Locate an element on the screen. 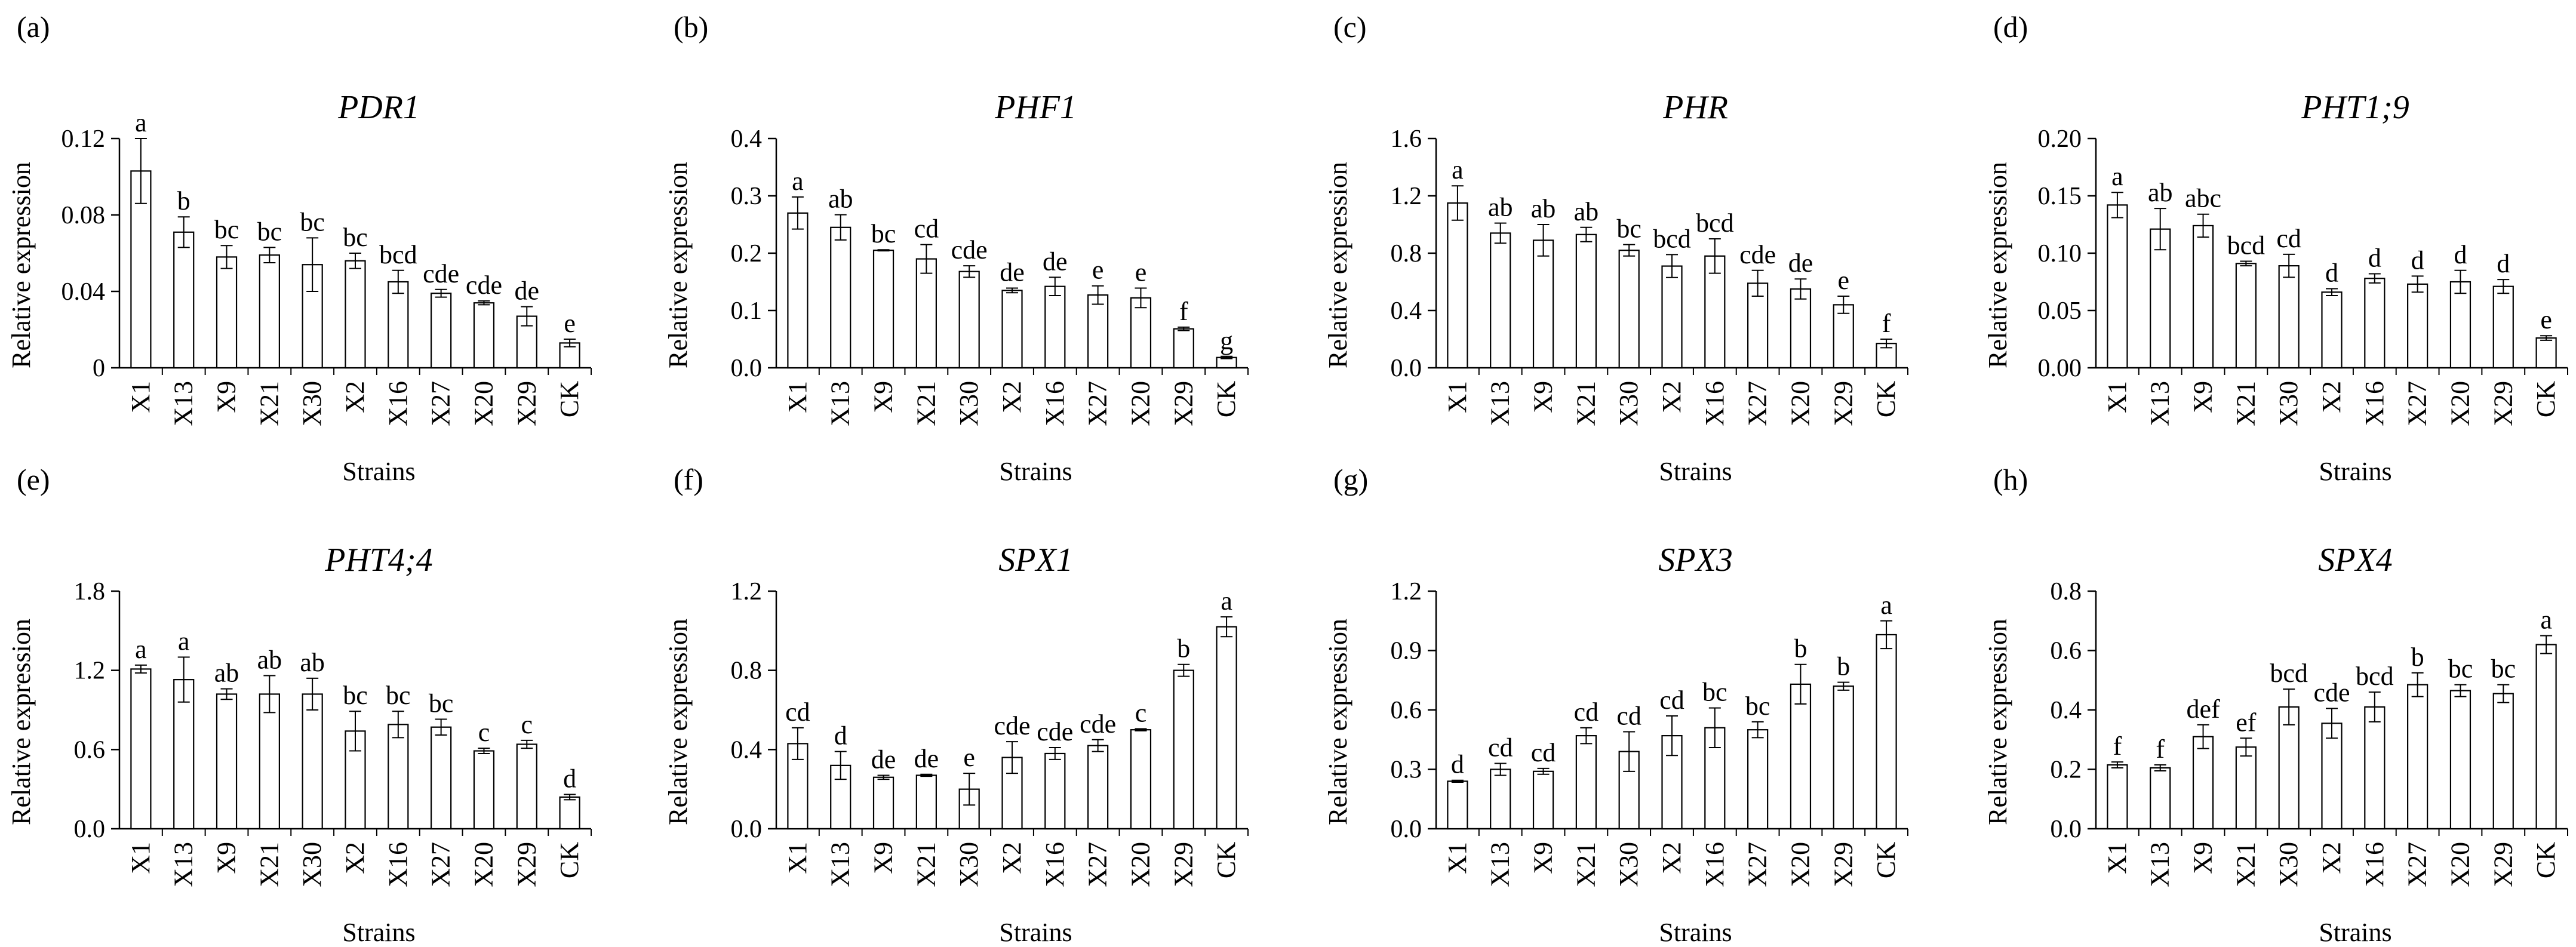 The width and height of the screenshot is (2576, 947). y-tick-label: 0.6 is located at coordinates (2066, 651).